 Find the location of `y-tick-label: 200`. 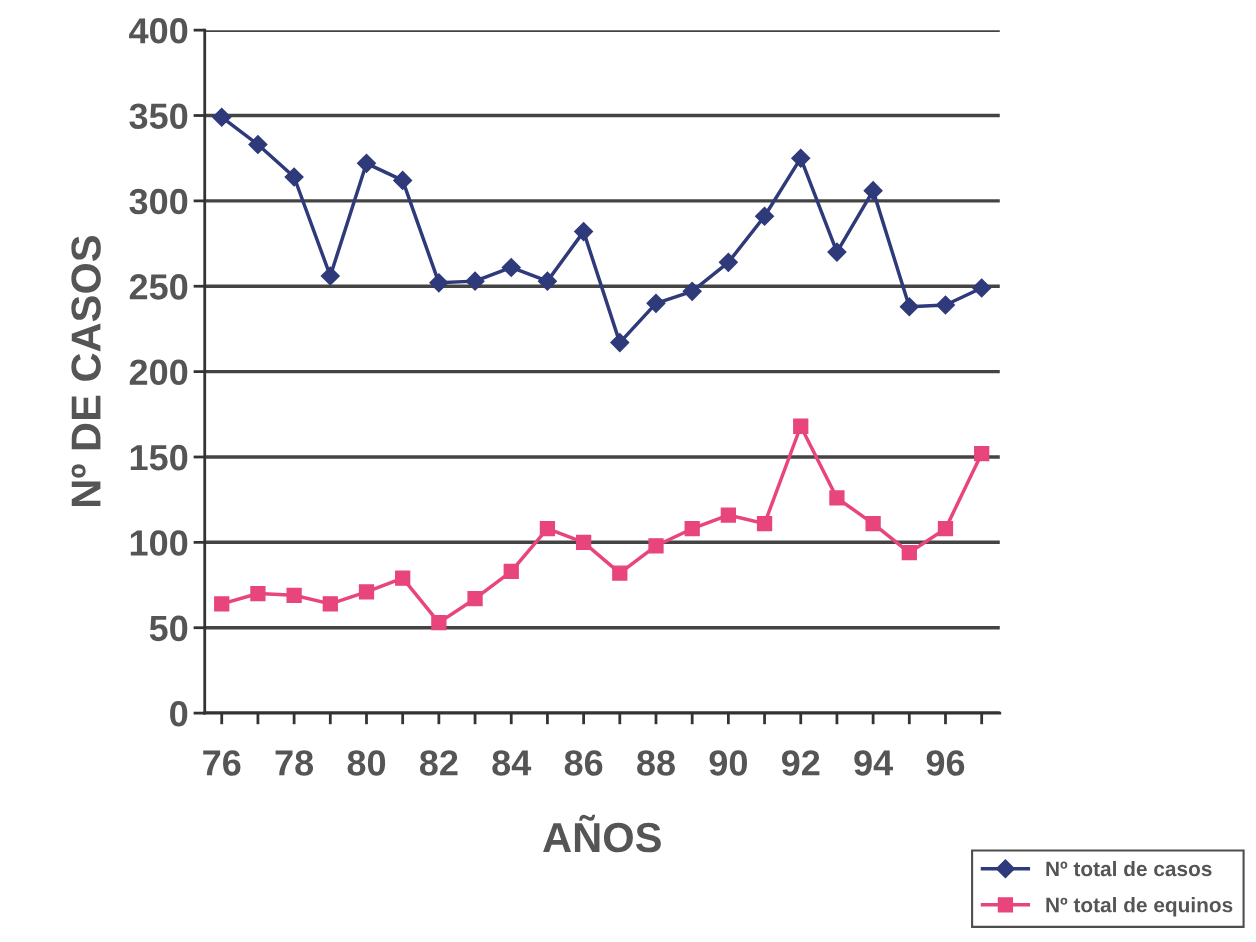

y-tick-label: 200 is located at coordinates (158, 372).